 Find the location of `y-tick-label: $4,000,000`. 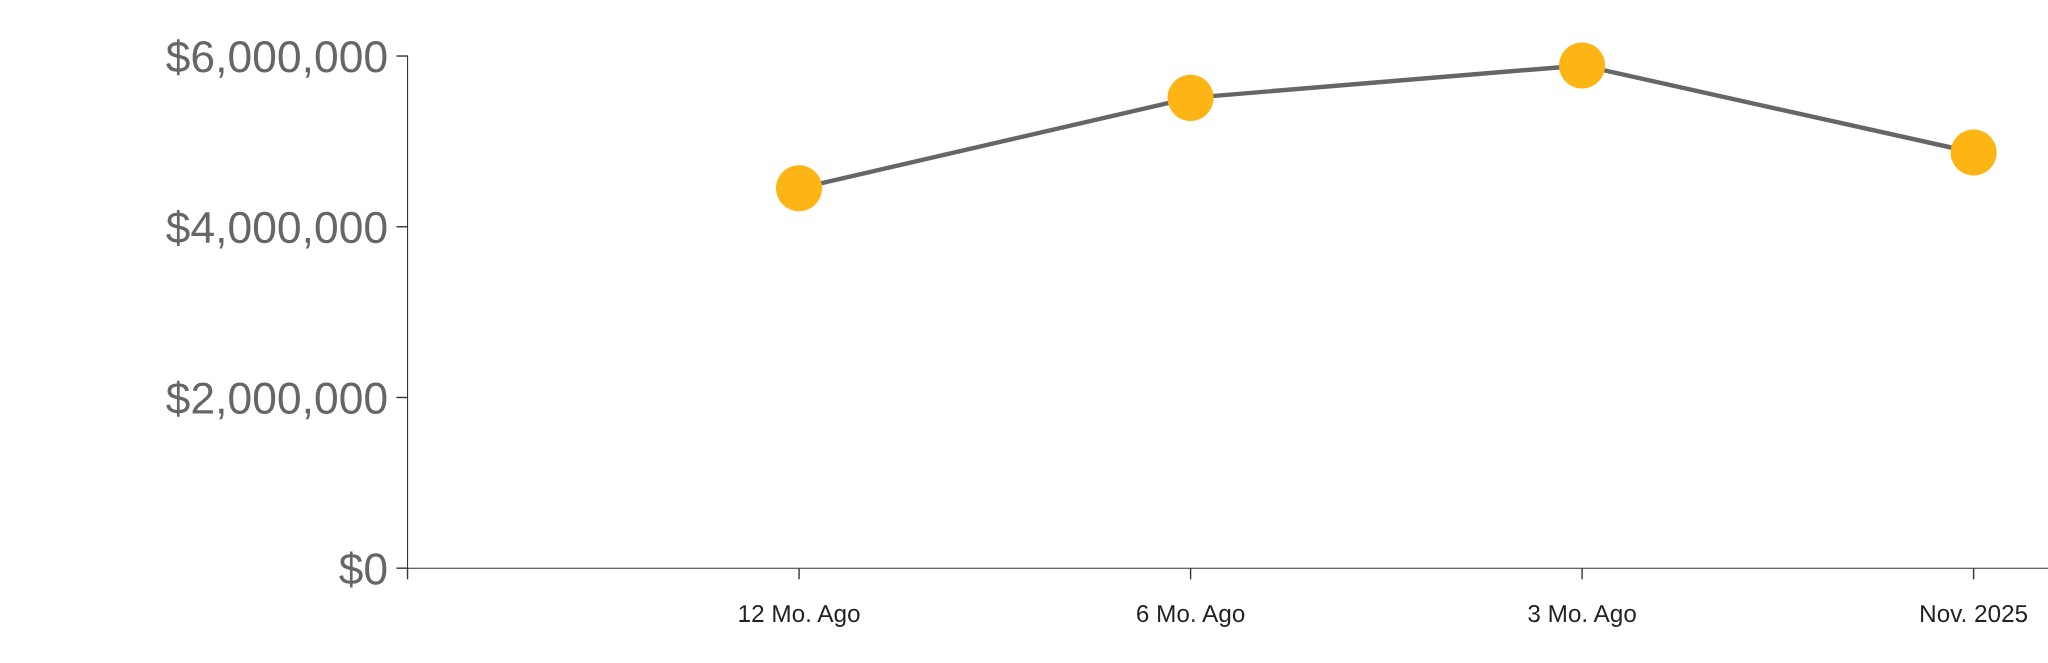

y-tick-label: $4,000,000 is located at coordinates (276, 229).